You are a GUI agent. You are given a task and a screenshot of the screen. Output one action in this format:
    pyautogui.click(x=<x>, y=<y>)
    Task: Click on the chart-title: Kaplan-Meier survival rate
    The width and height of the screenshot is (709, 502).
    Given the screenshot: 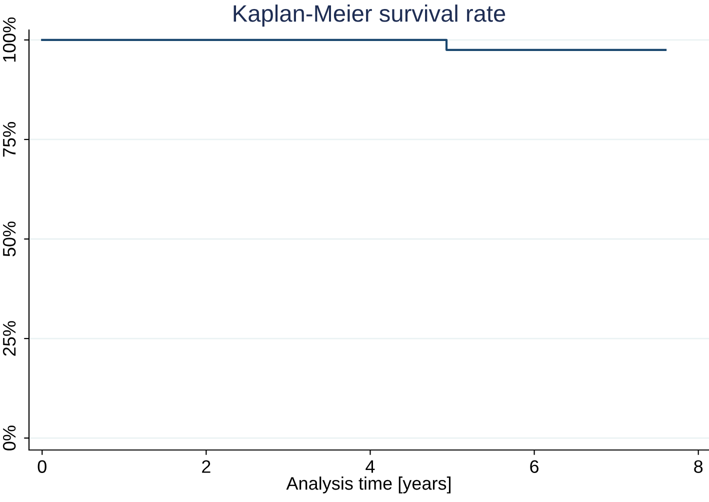 What is the action you would take?
    pyautogui.click(x=370, y=15)
    